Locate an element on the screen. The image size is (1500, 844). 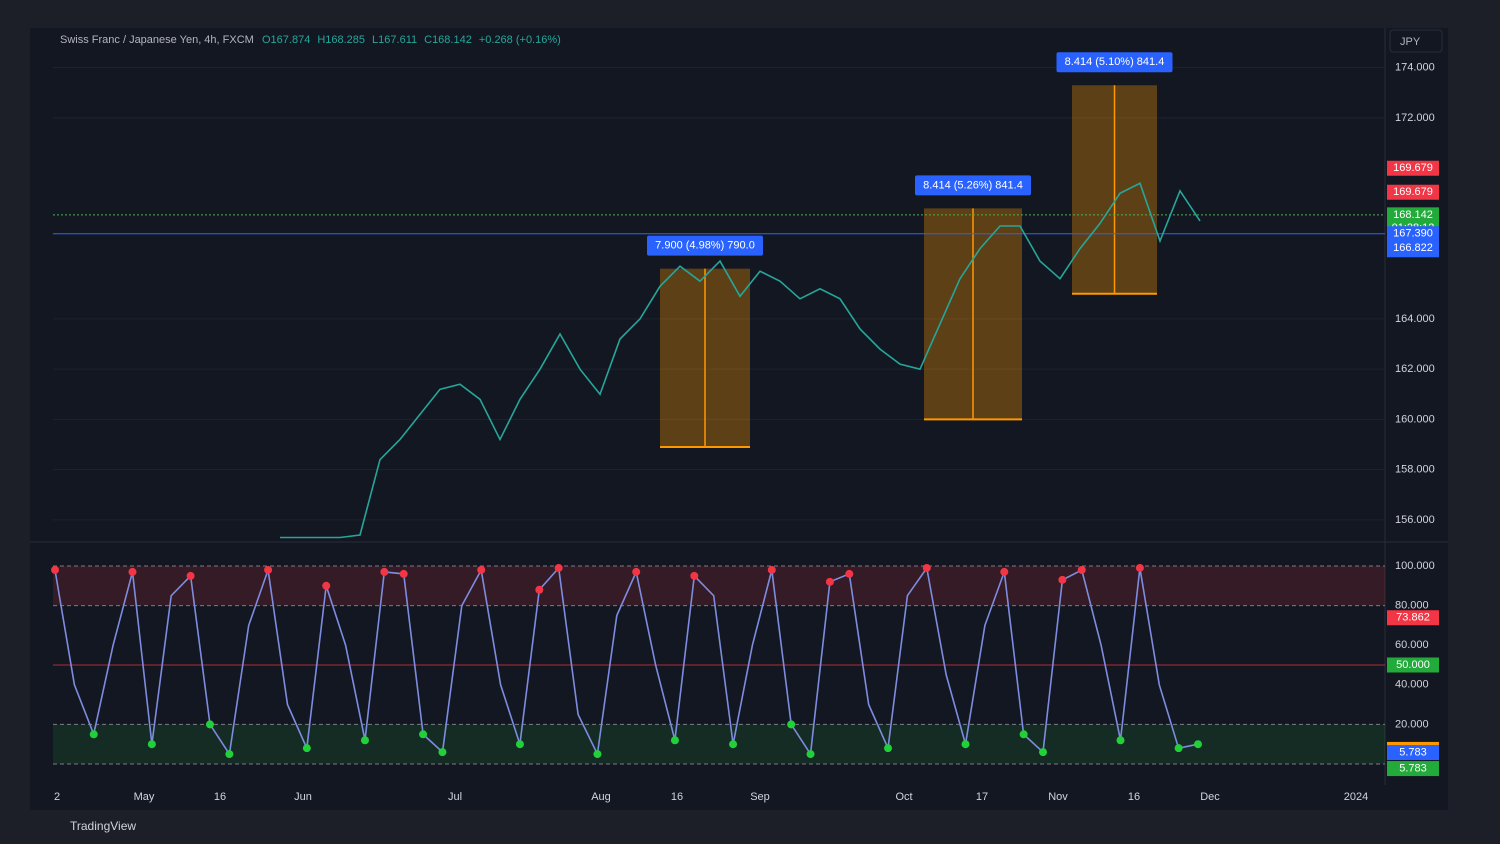
symbol-title: Swiss Franc / Japanese Yen, 4h, FXCM is located at coordinates (157, 40).